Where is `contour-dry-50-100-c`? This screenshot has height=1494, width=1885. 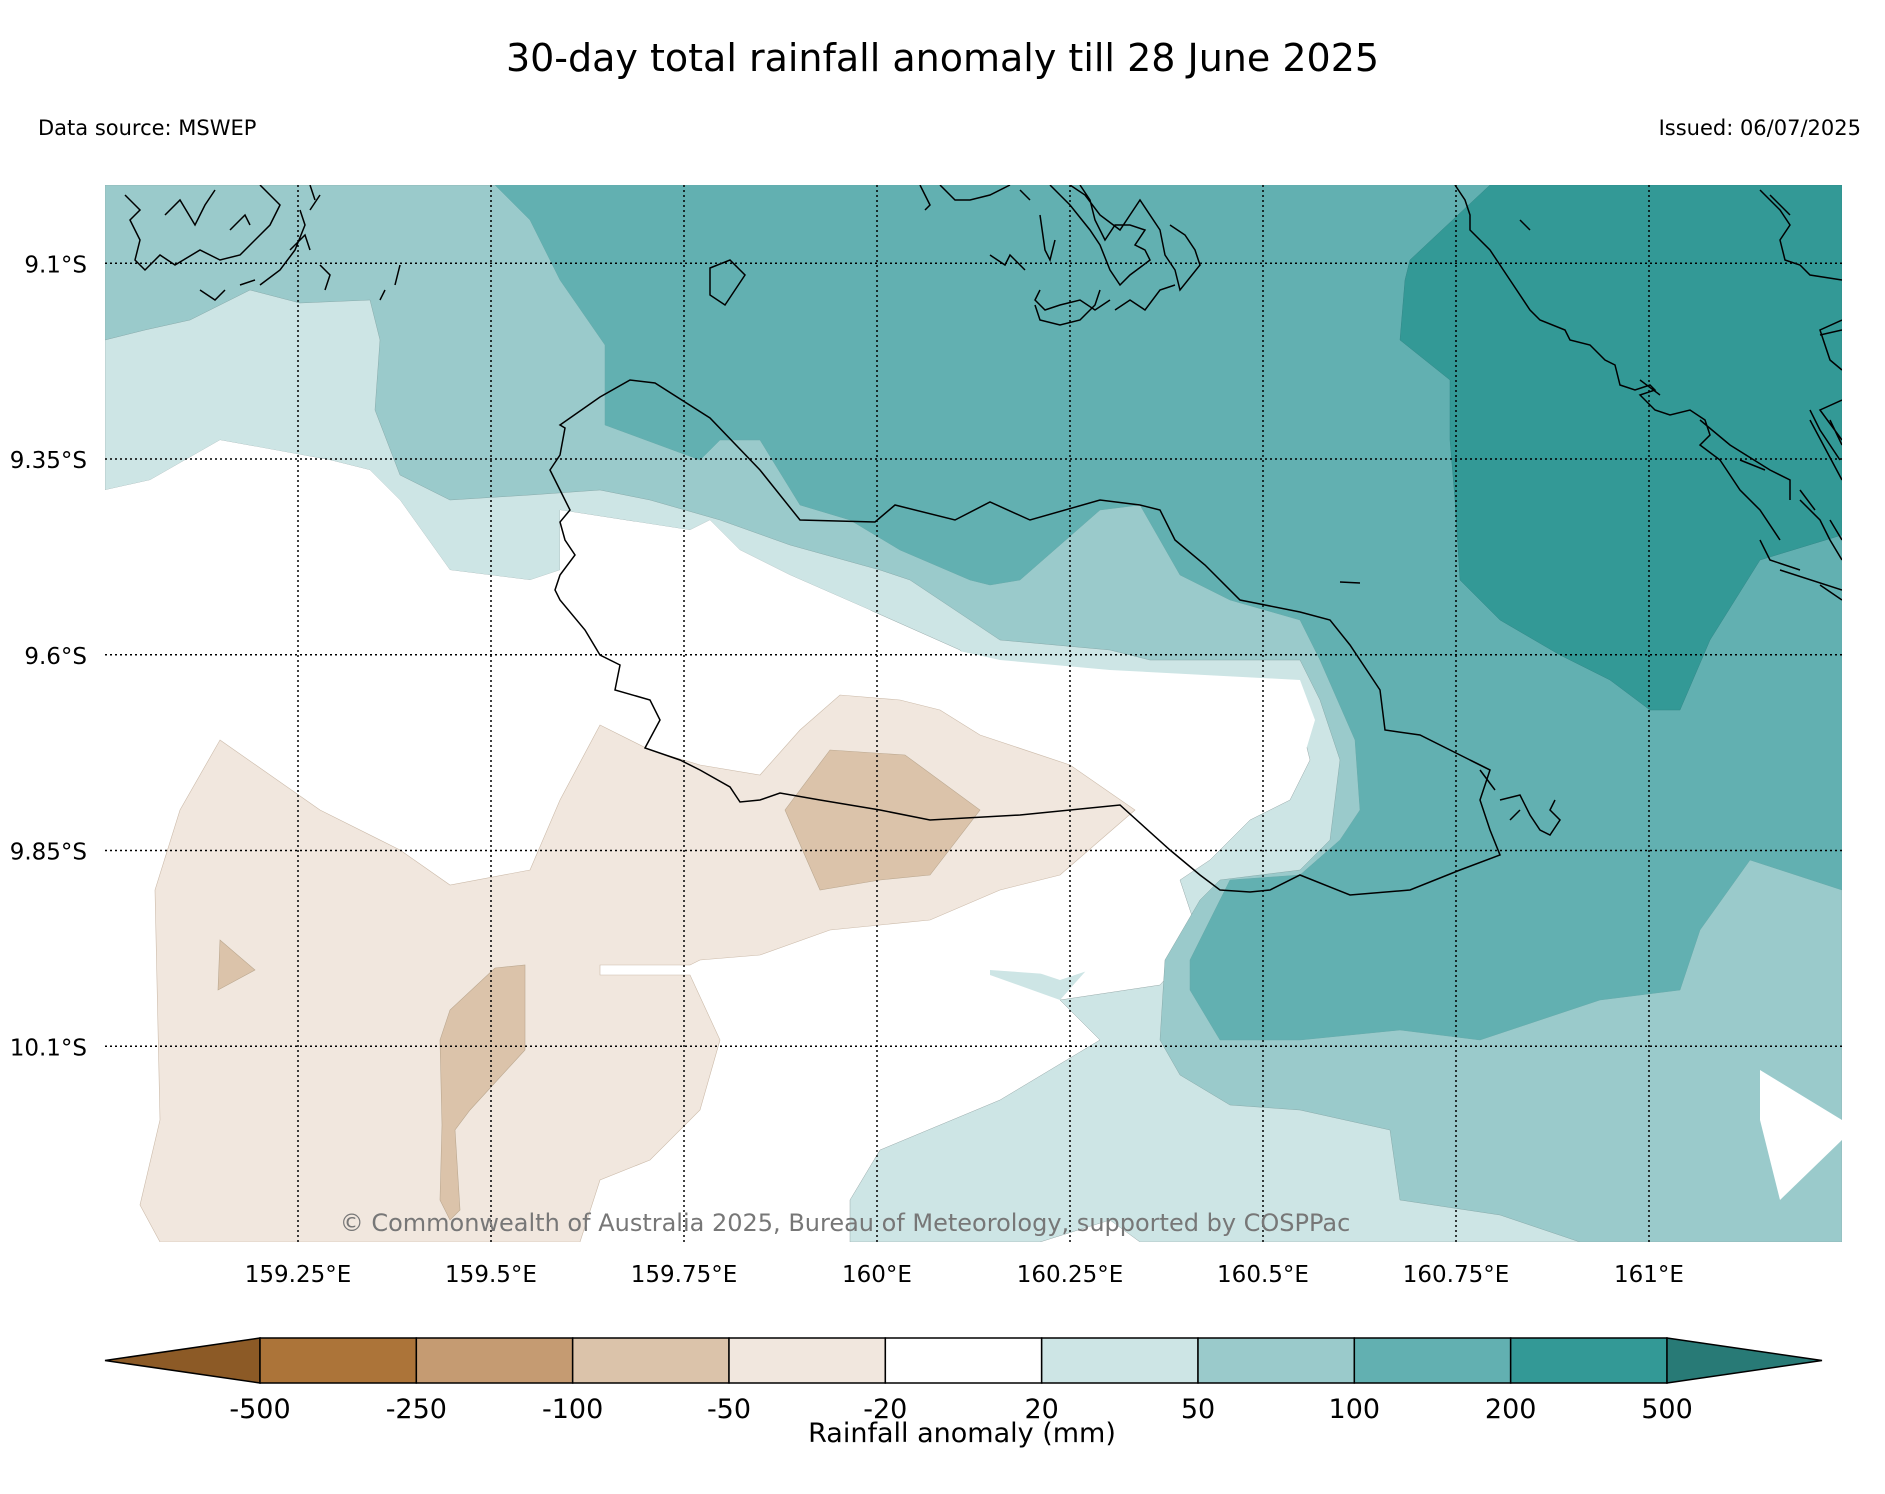 contour-dry-50-100-c is located at coordinates (236, 965).